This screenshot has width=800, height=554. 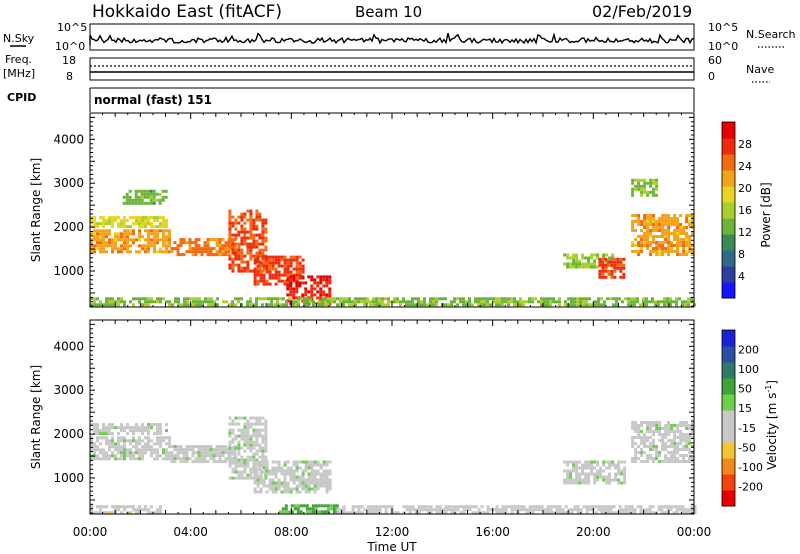 What do you see at coordinates (745, 232) in the screenshot?
I see `colorbar-tick-label: 12` at bounding box center [745, 232].